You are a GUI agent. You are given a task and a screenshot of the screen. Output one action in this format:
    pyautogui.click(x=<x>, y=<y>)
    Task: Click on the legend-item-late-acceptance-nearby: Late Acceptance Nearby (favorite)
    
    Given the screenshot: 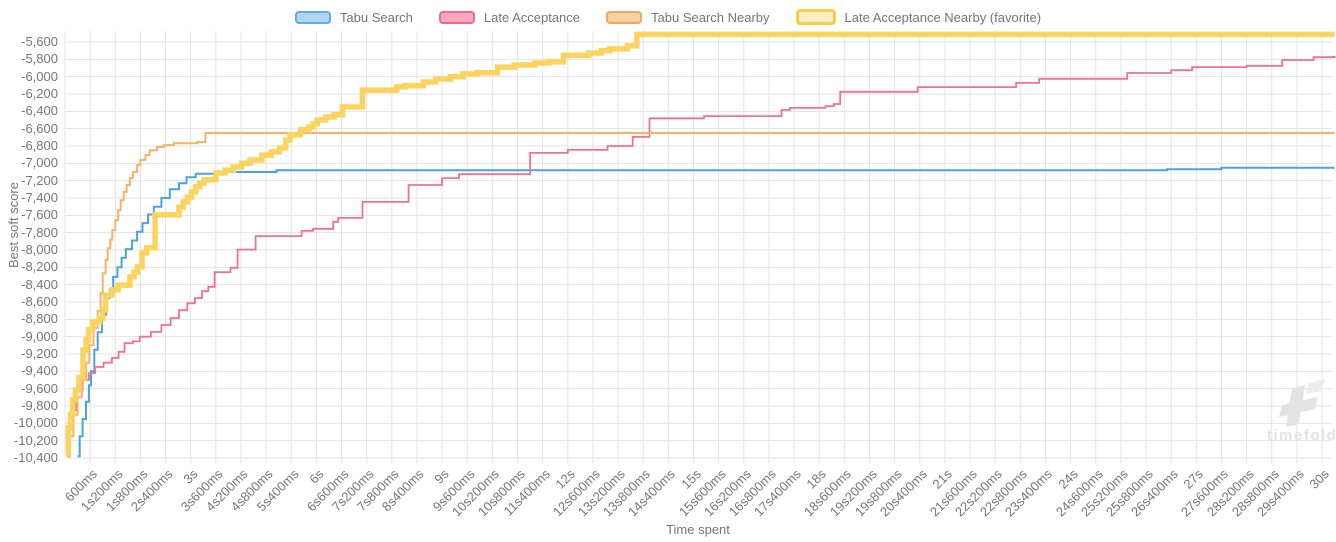 What is the action you would take?
    pyautogui.click(x=918, y=17)
    